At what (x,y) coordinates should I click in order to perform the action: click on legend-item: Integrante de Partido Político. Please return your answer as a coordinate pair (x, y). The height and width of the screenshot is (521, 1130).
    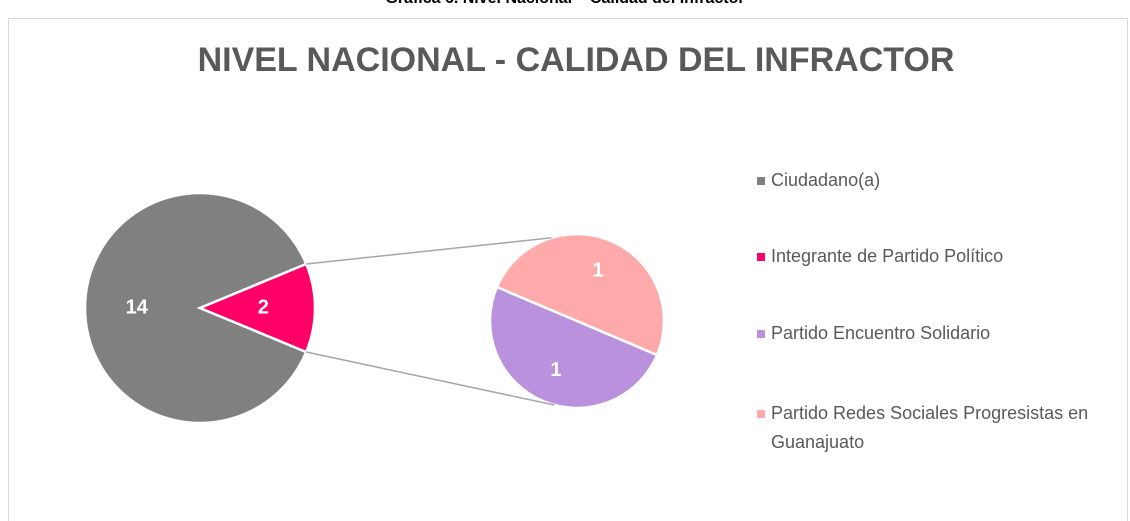
    Looking at the image, I should click on (937, 256).